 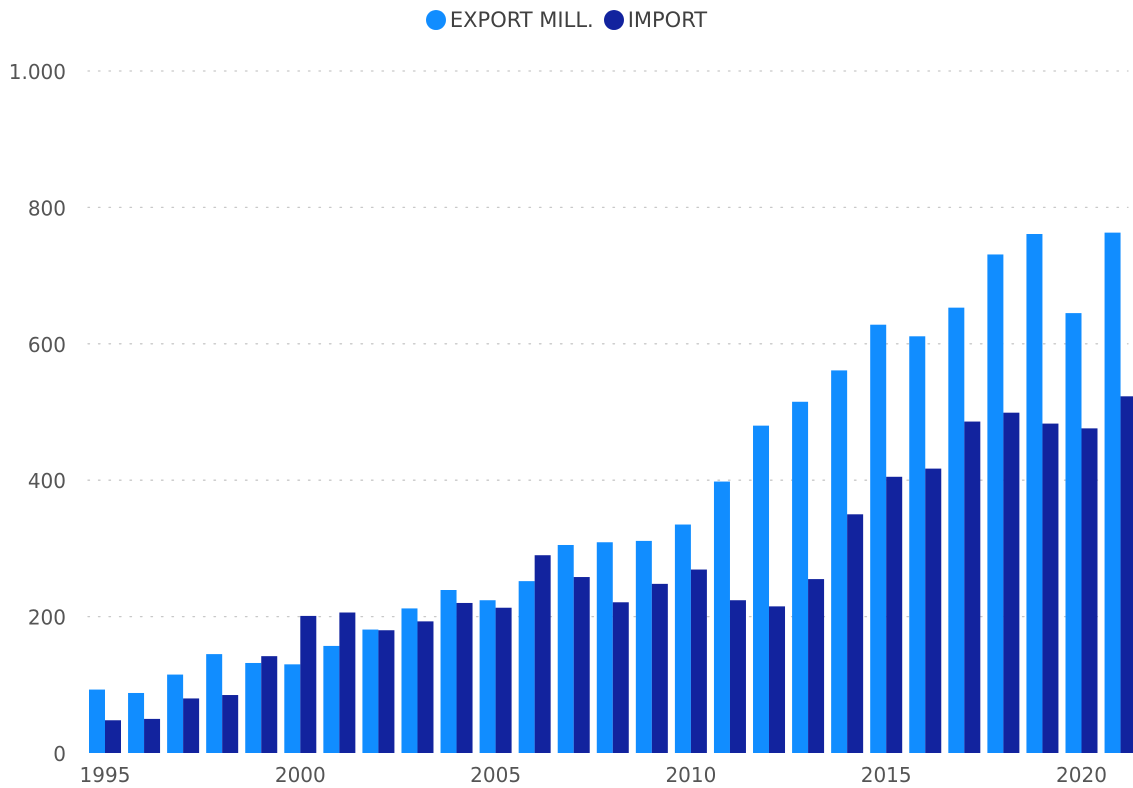 What do you see at coordinates (917, 544) in the screenshot?
I see `bar-export-2016` at bounding box center [917, 544].